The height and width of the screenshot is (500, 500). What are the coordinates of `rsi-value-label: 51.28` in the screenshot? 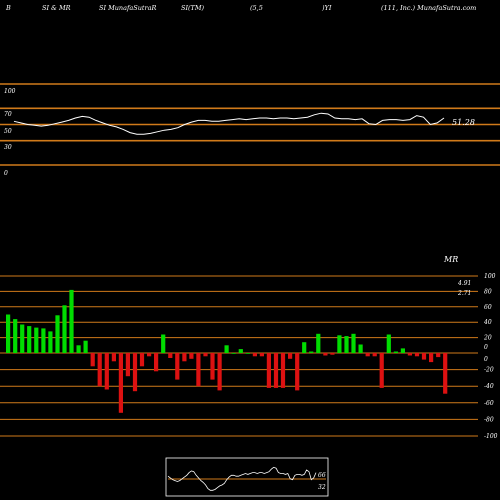 It's located at (463, 122).